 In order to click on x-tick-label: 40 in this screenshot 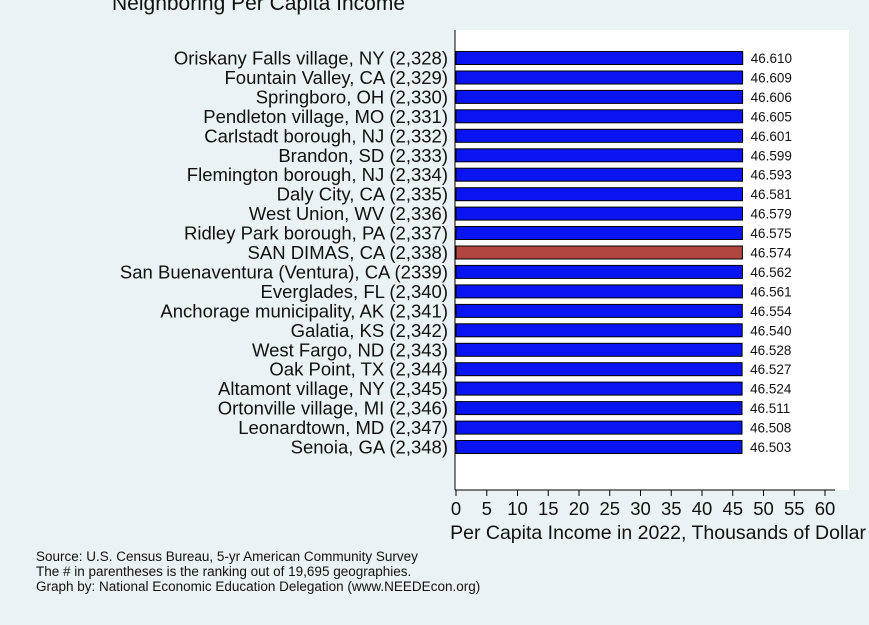, I will do `click(702, 508)`.